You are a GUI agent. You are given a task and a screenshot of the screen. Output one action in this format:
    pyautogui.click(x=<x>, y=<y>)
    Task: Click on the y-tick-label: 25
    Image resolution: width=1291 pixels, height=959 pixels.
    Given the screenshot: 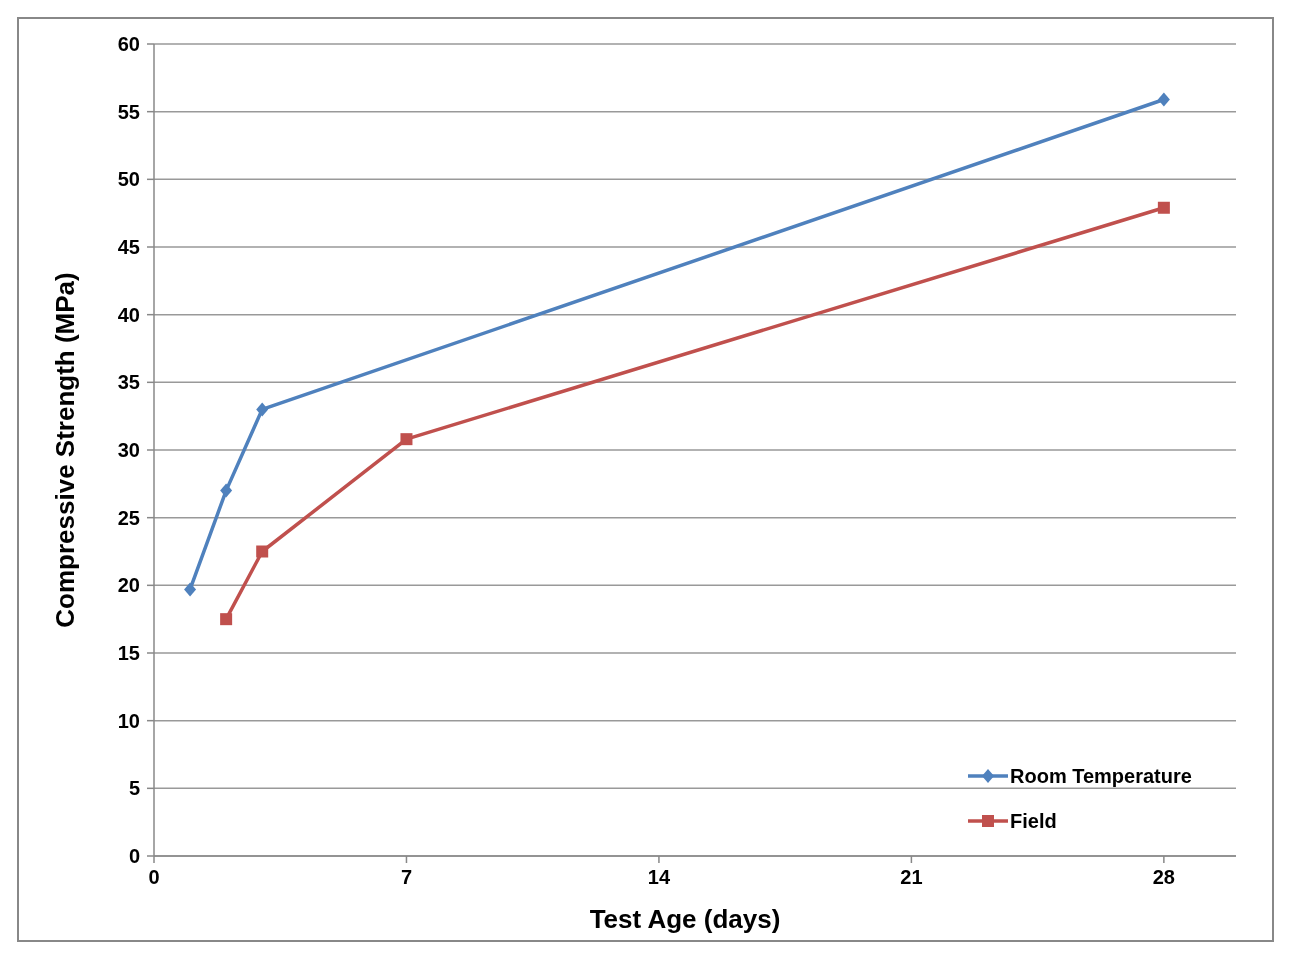 What is the action you would take?
    pyautogui.click(x=128, y=517)
    